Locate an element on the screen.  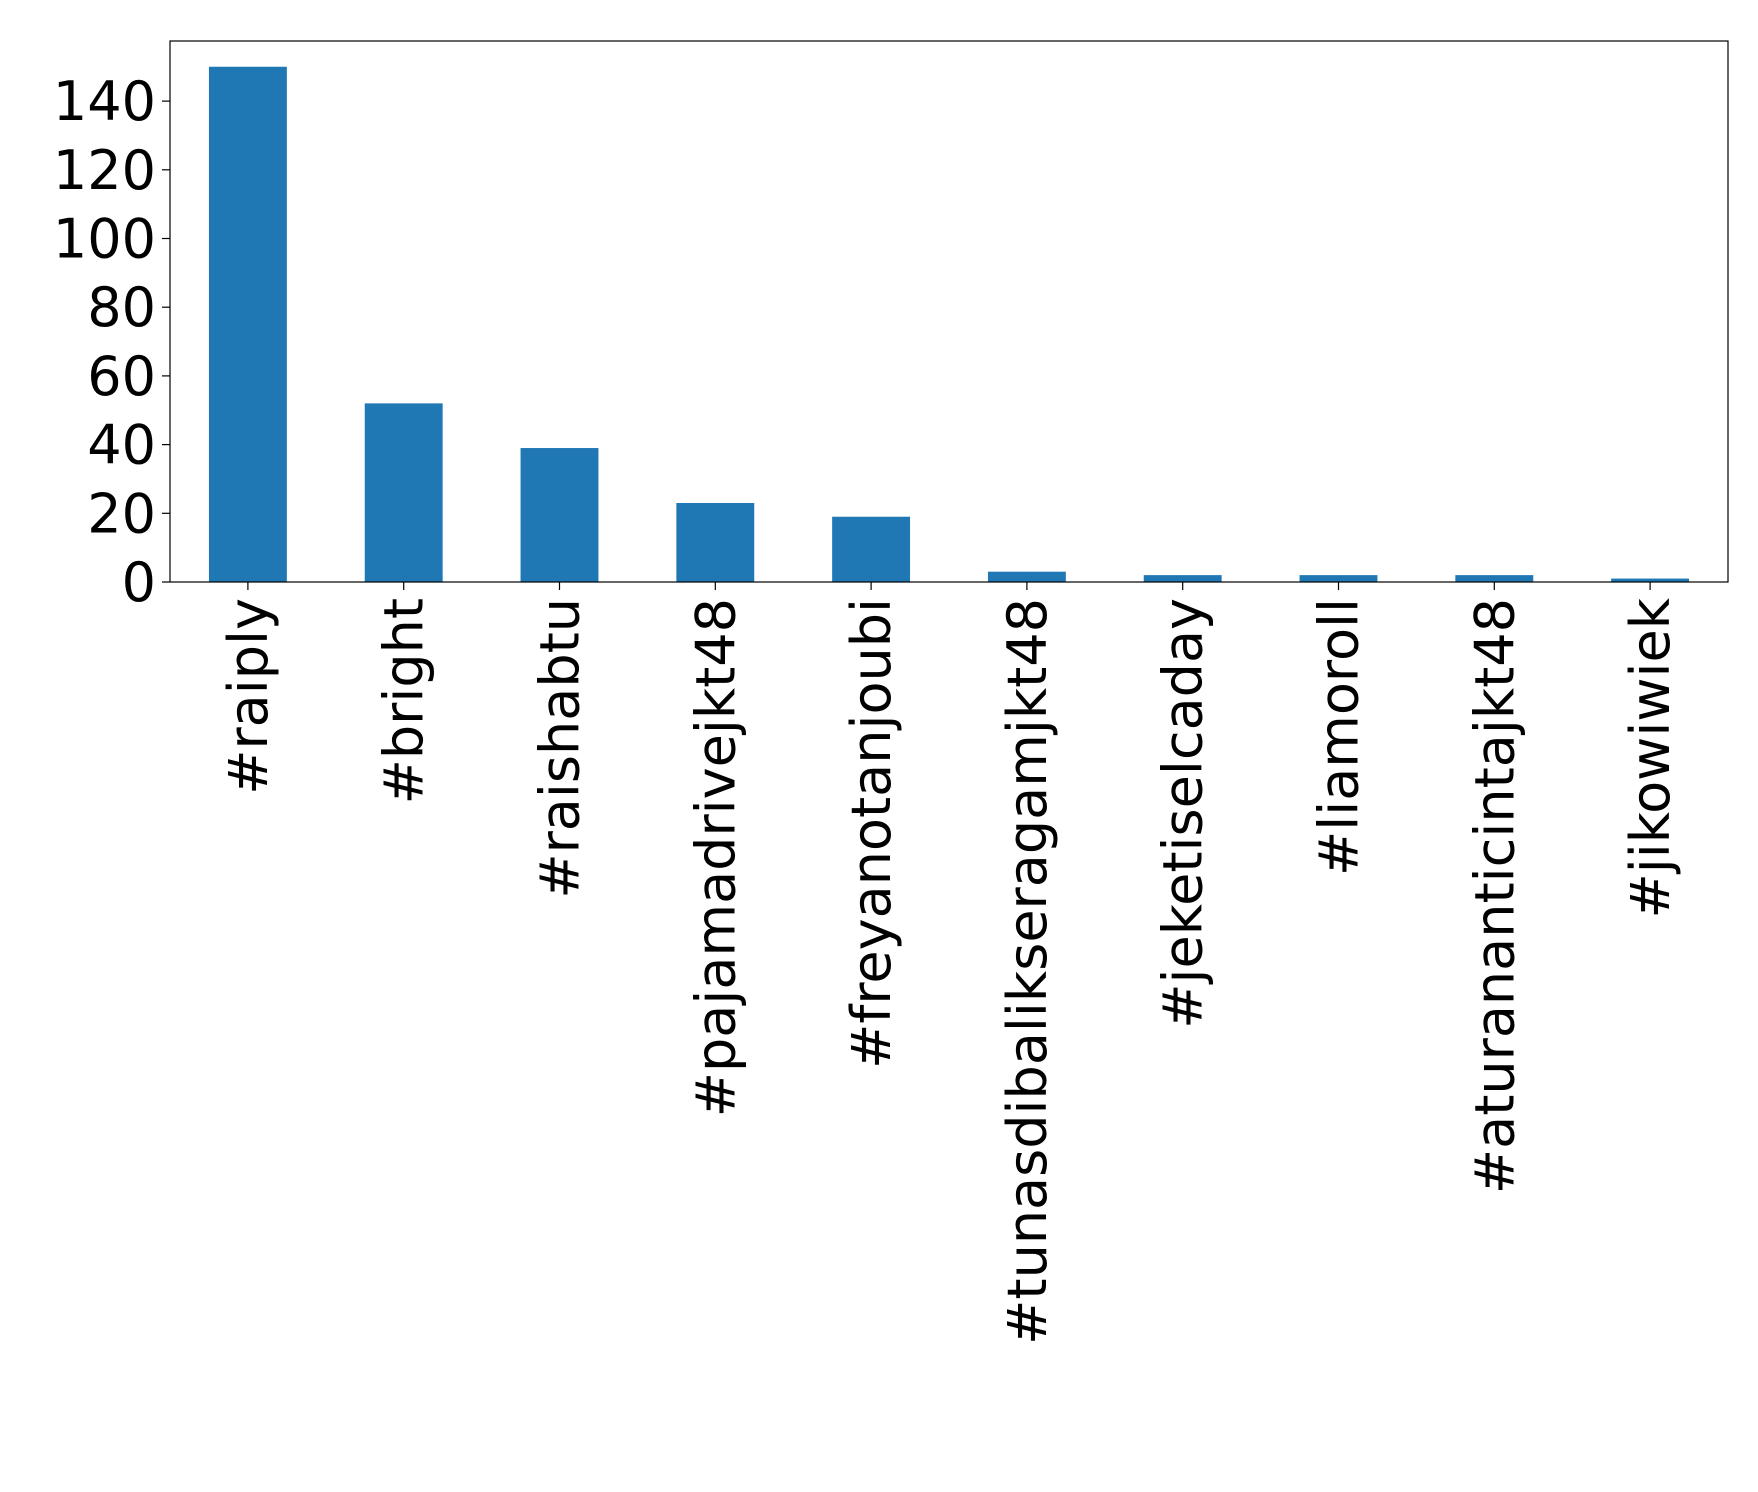
y-tick-label: 20 is located at coordinates (121, 513).